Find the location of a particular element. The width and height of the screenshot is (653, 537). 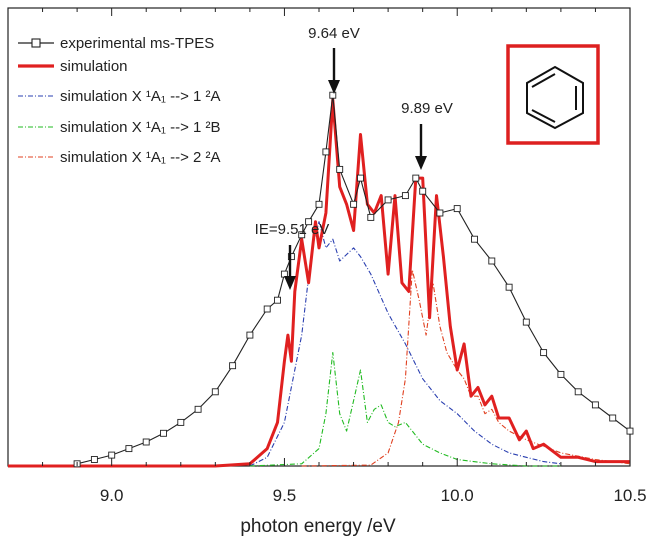

benzyne-structure-inset is located at coordinates (553, 94).